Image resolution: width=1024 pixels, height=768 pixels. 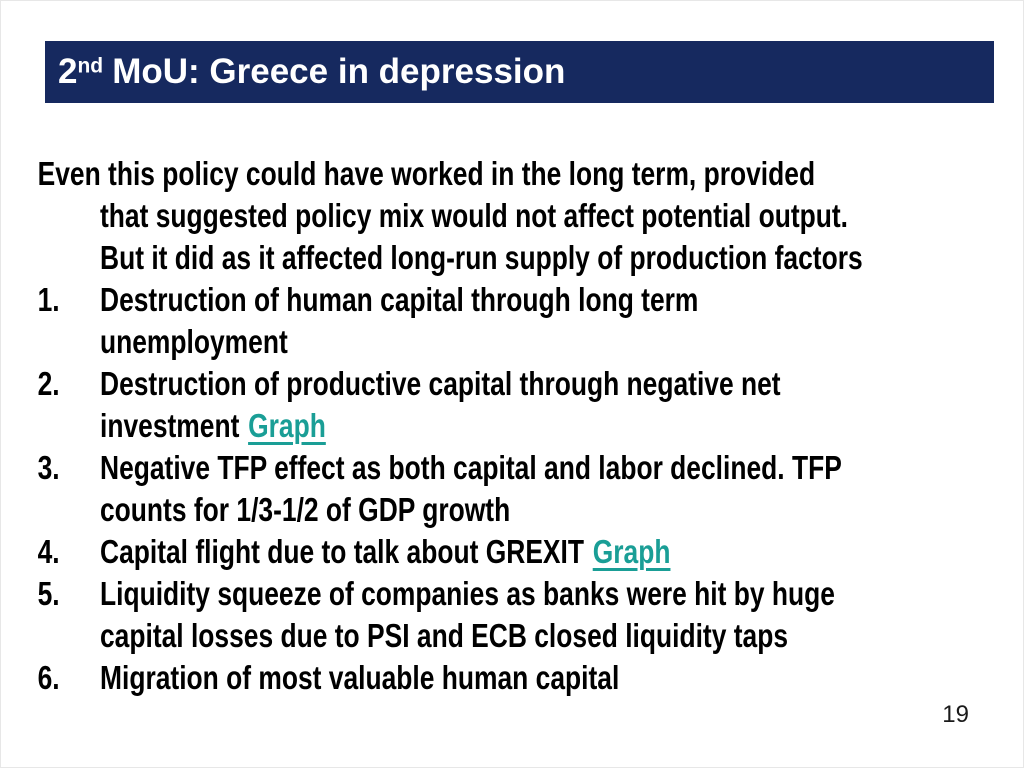 I want to click on graph-link-investment: Graph, so click(x=287, y=425).